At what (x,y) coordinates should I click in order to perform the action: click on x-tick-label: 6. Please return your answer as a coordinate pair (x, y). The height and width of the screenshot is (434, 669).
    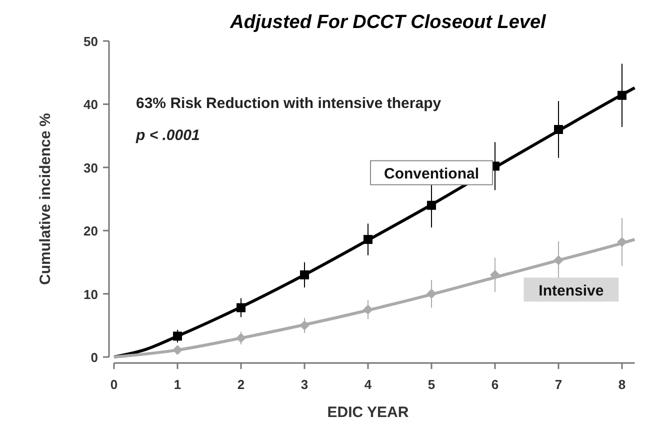
    Looking at the image, I should click on (495, 384).